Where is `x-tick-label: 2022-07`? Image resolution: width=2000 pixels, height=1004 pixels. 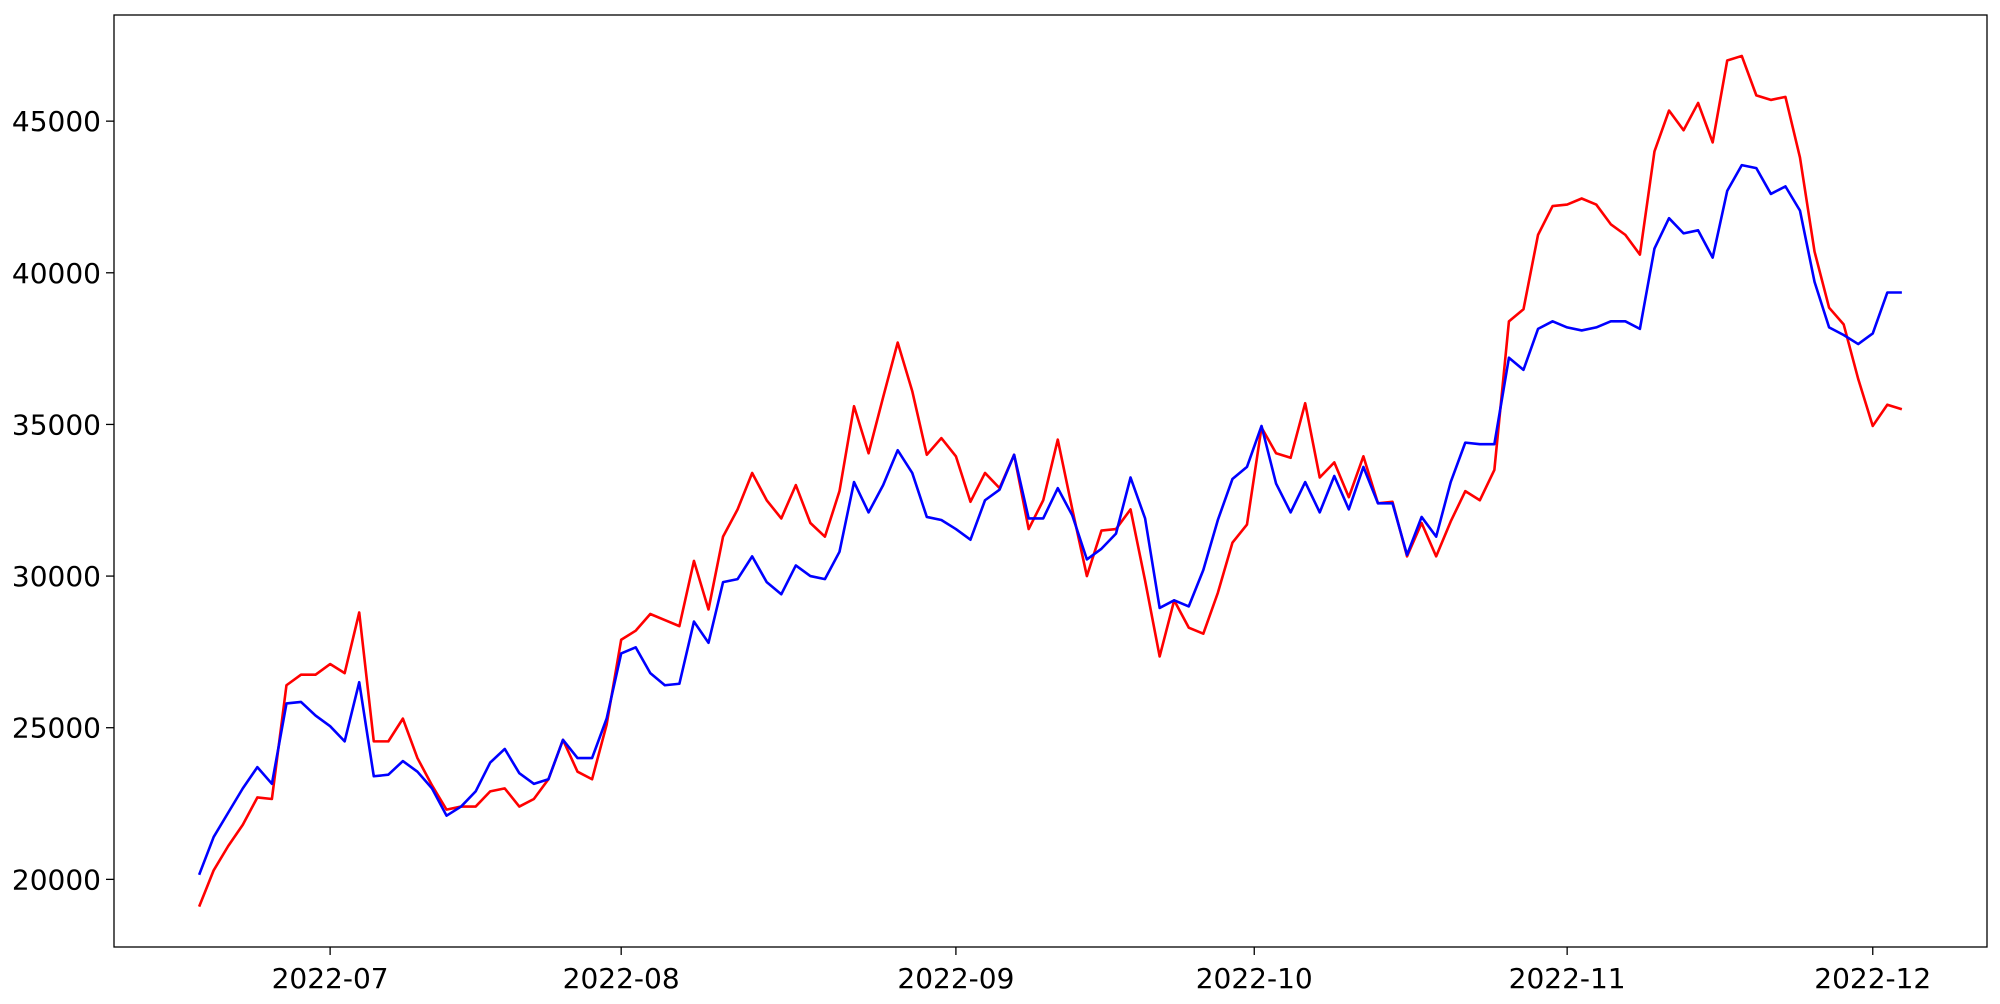 x-tick-label: 2022-07 is located at coordinates (330, 978).